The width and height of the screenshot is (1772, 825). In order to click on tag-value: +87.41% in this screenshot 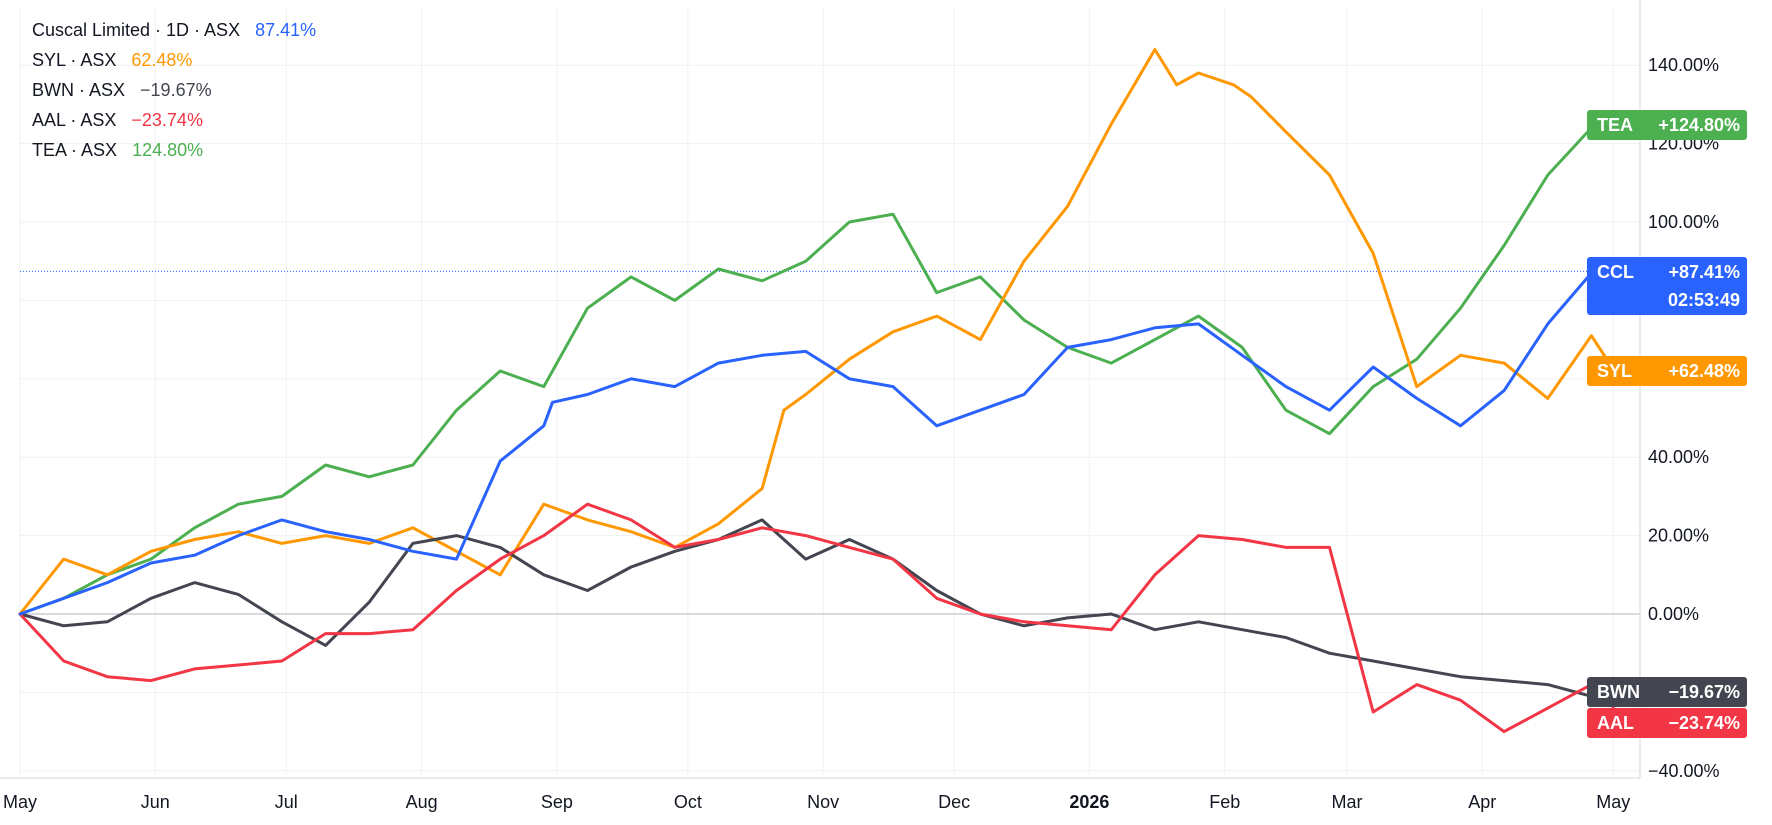, I will do `click(1704, 272)`.